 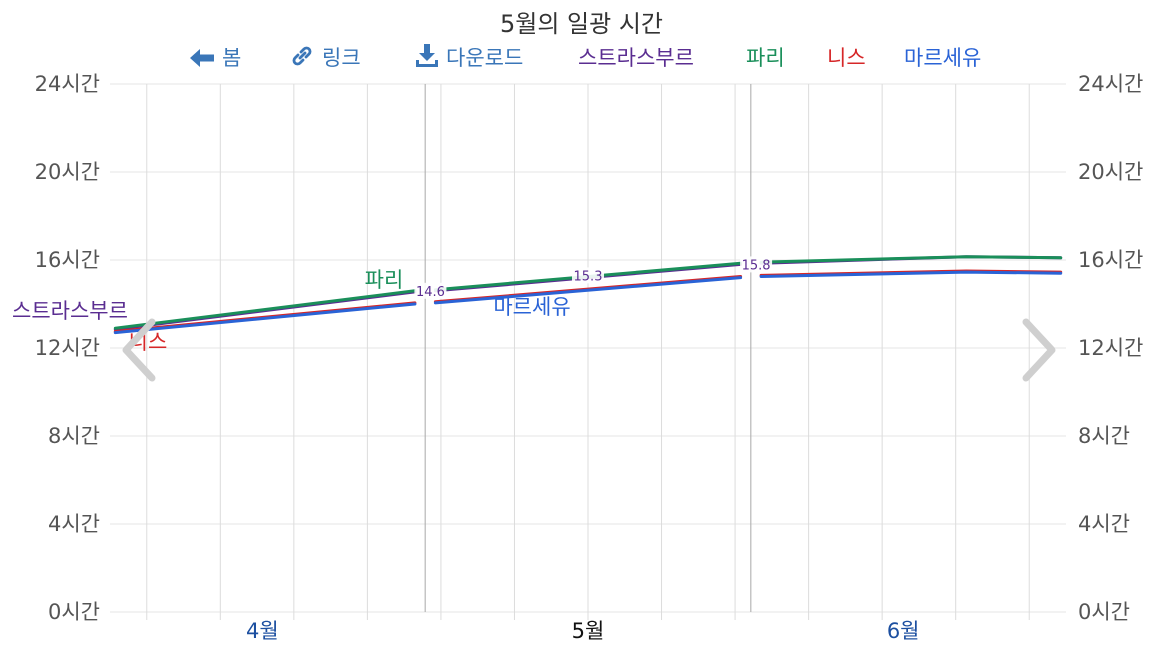 I want to click on point-label: 14.6, so click(x=430, y=292).